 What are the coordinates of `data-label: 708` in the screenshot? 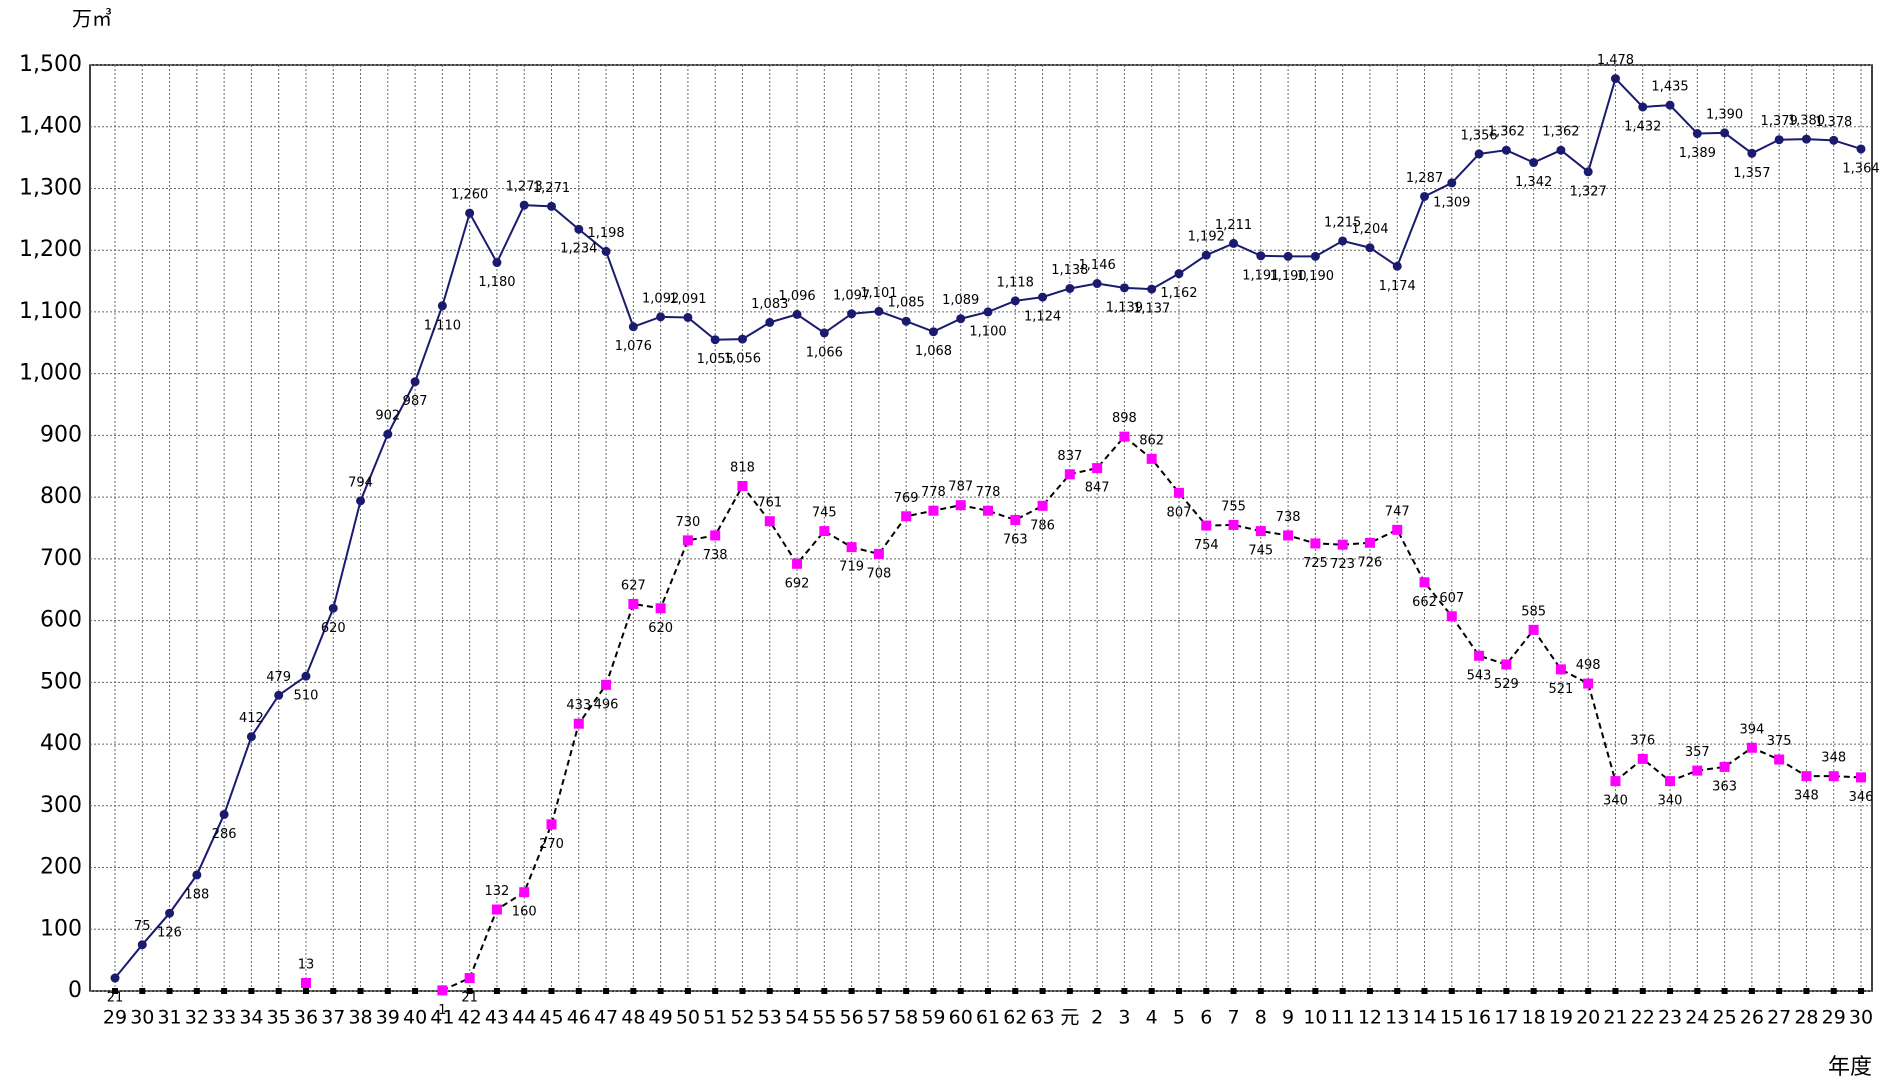 It's located at (878, 573).